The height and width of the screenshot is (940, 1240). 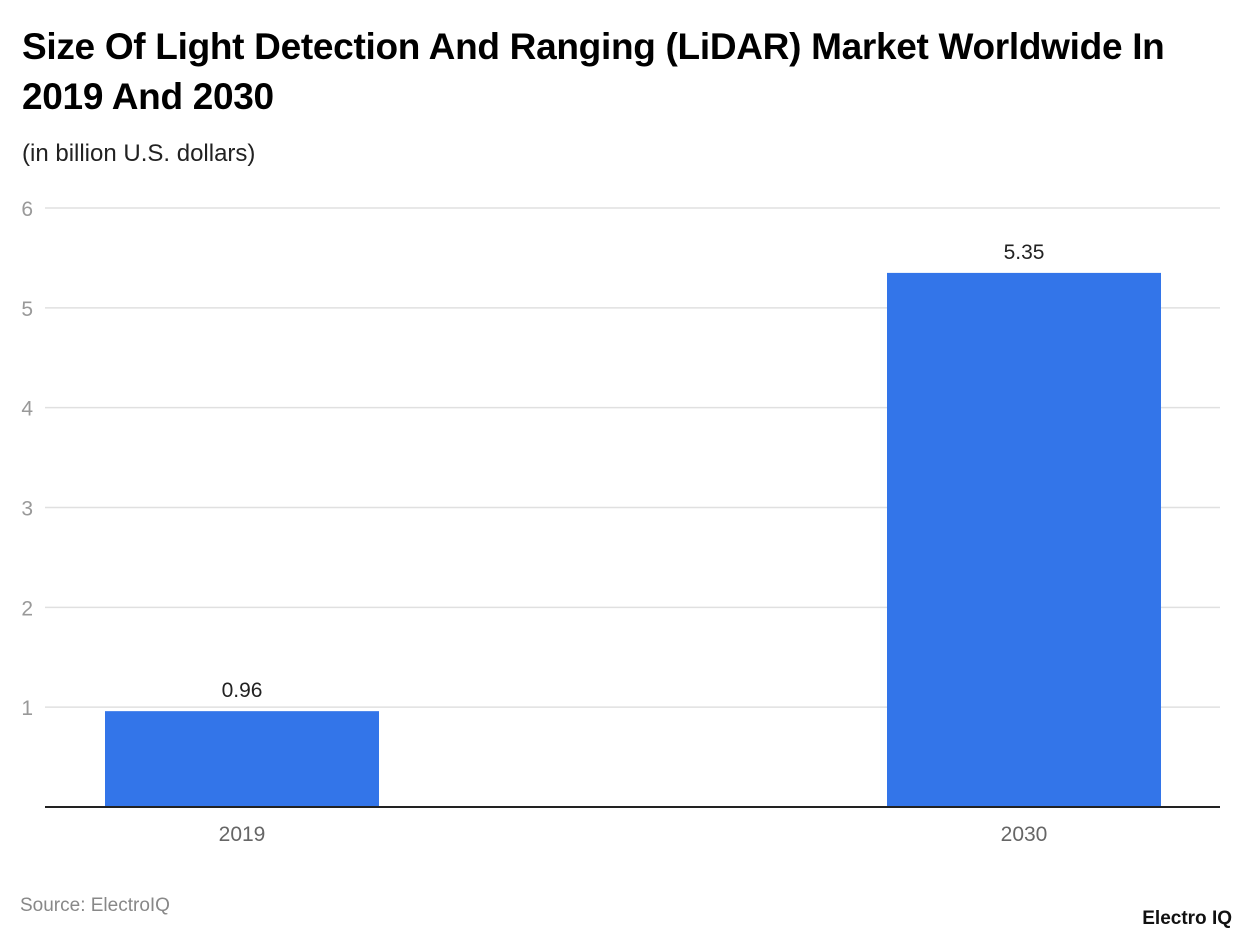 I want to click on bar-2030, so click(x=1024, y=539).